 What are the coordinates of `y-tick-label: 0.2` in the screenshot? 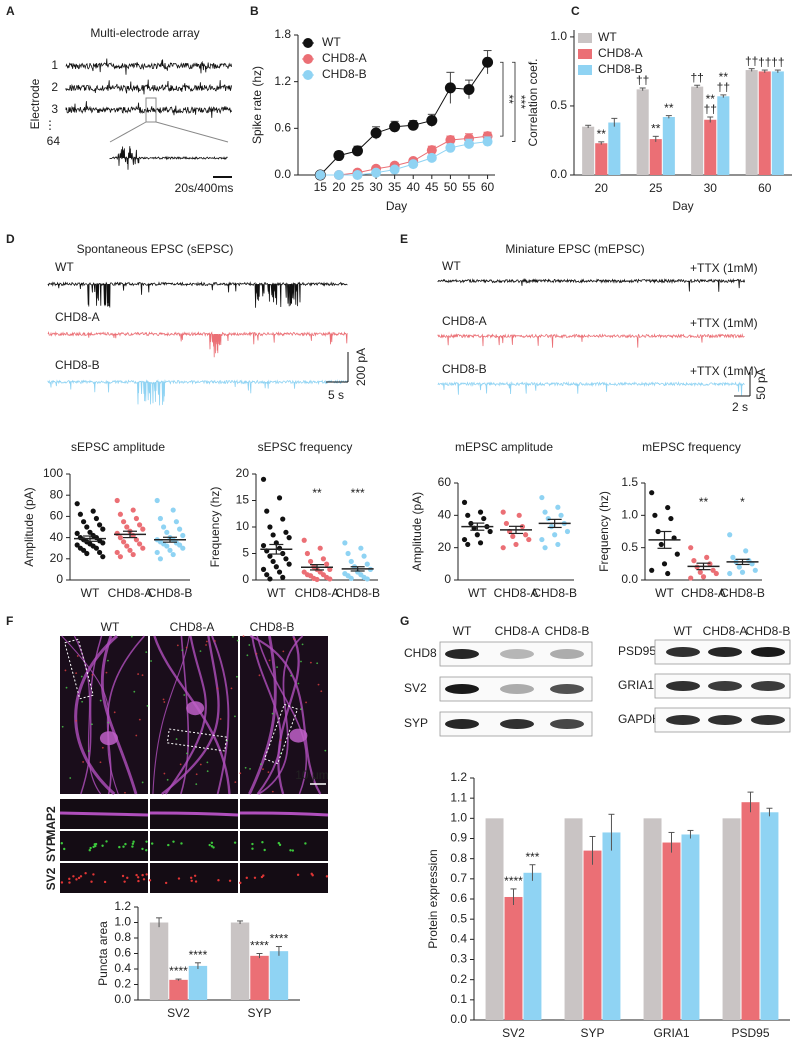 It's located at (458, 979).